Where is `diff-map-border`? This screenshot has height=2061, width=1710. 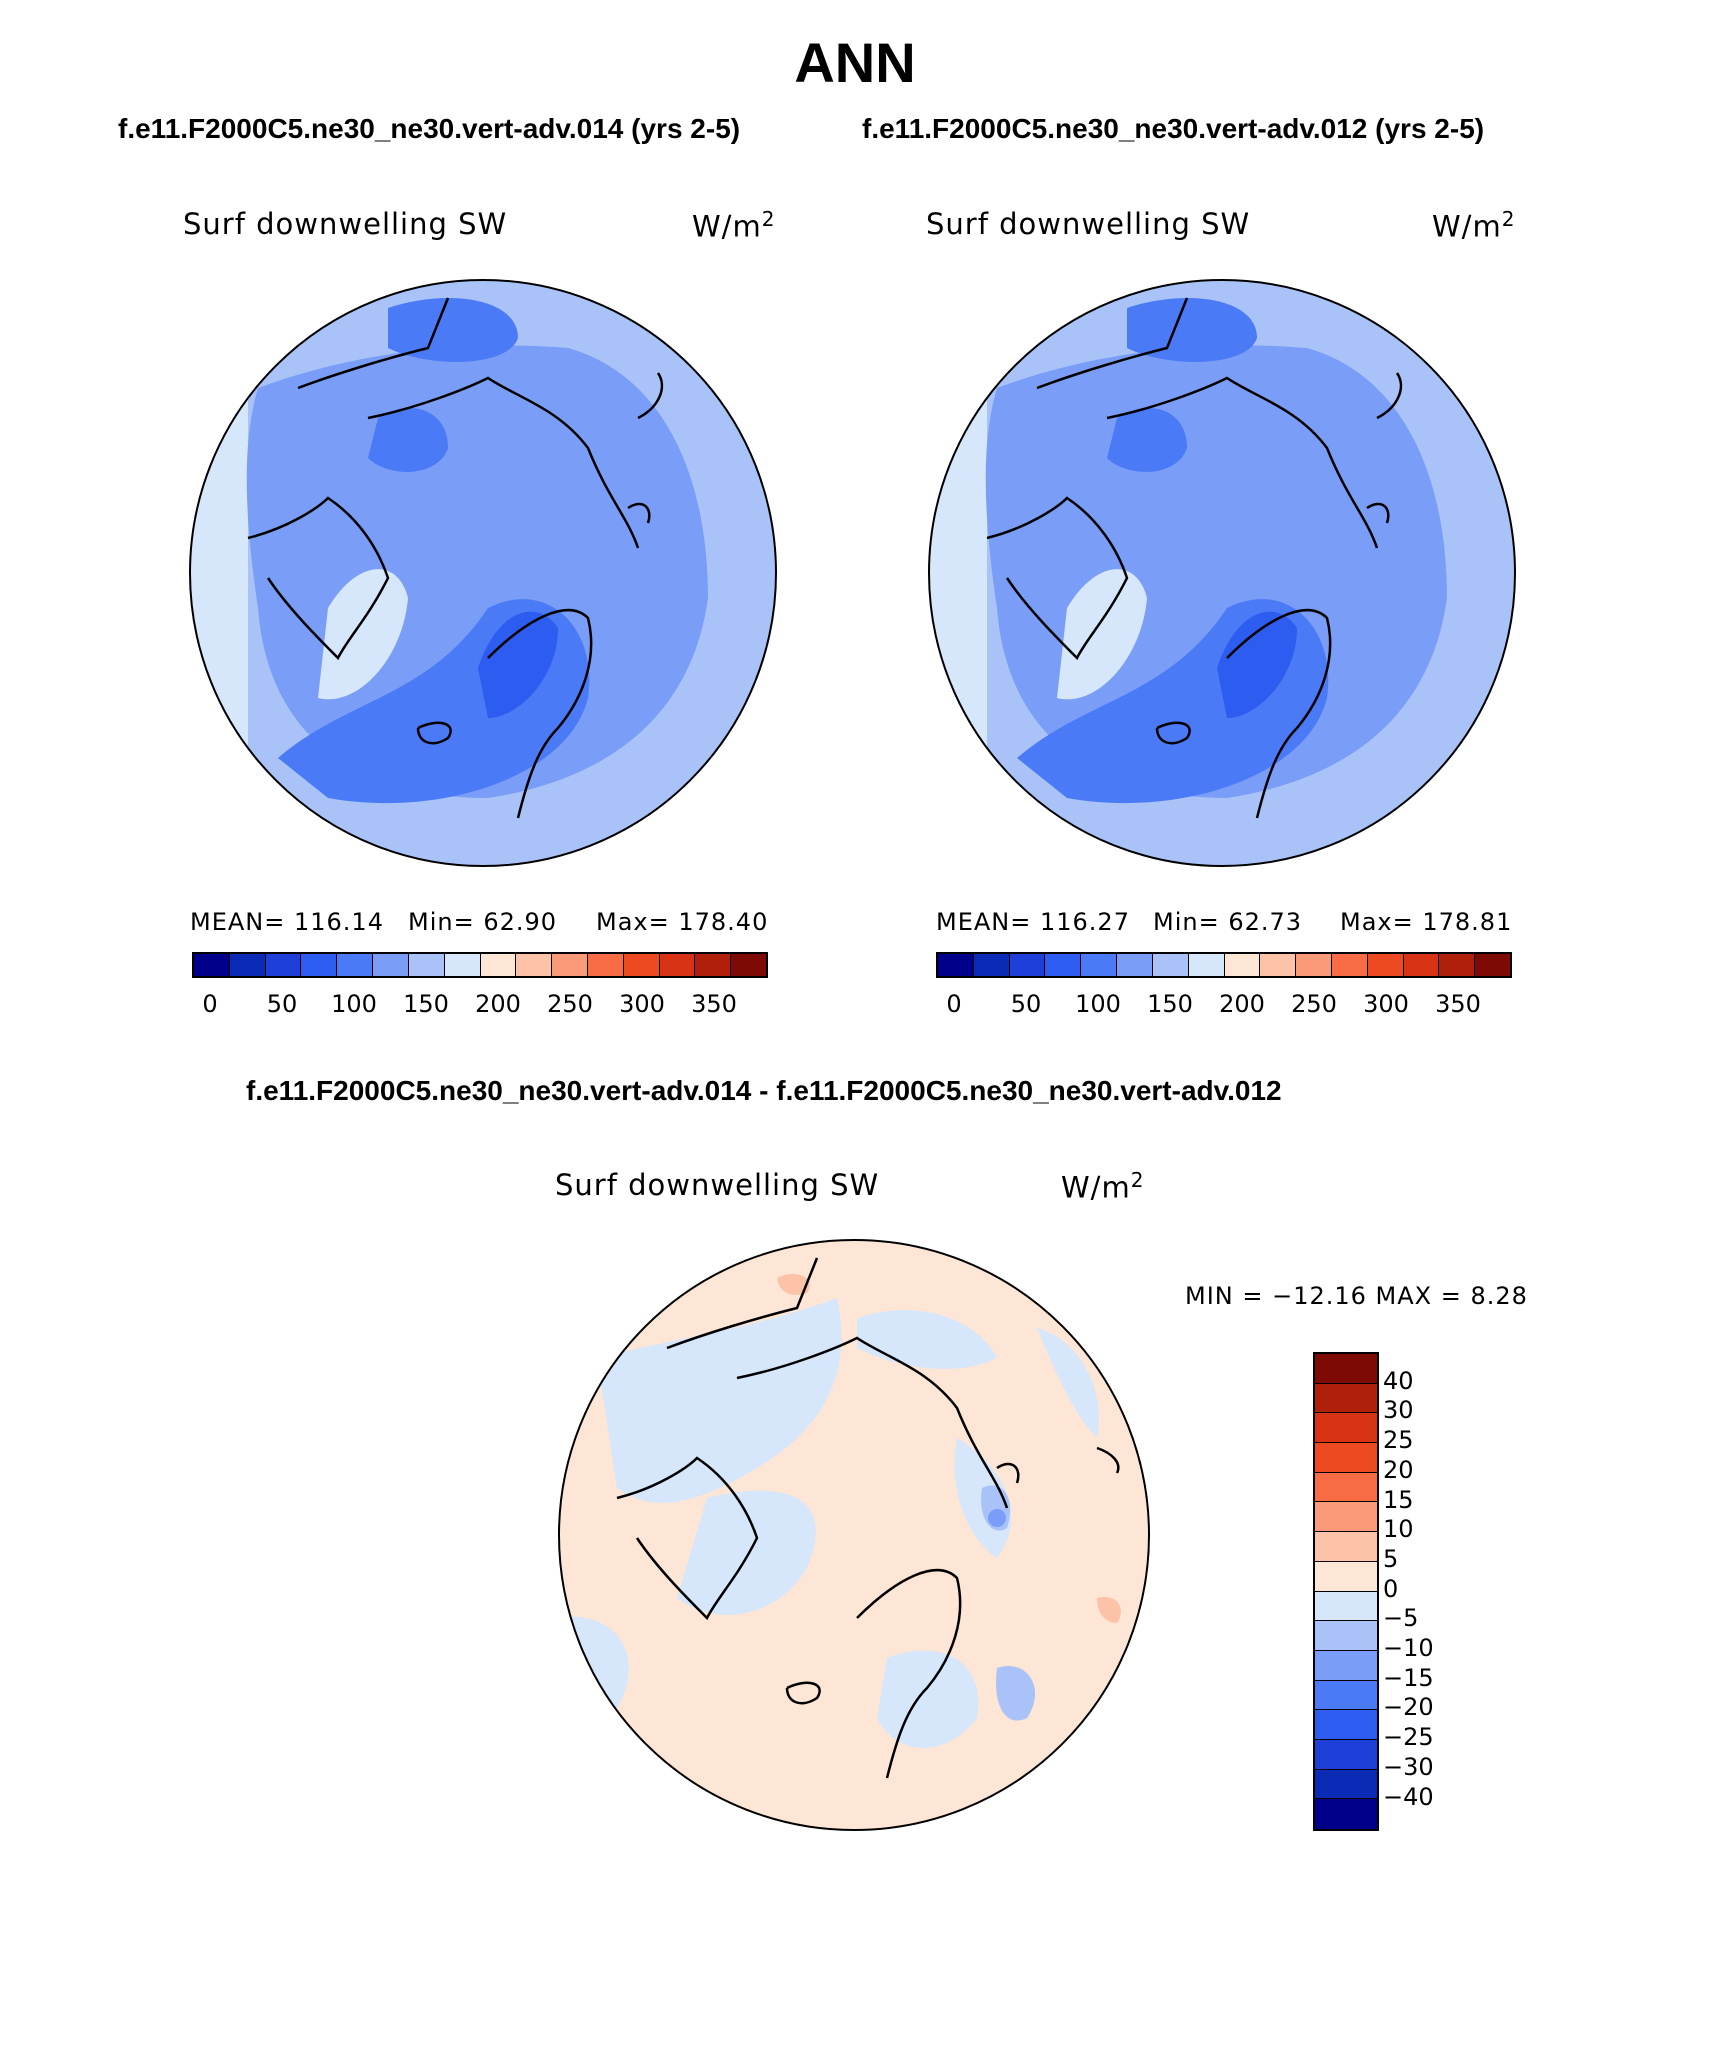 diff-map-border is located at coordinates (854, 1535).